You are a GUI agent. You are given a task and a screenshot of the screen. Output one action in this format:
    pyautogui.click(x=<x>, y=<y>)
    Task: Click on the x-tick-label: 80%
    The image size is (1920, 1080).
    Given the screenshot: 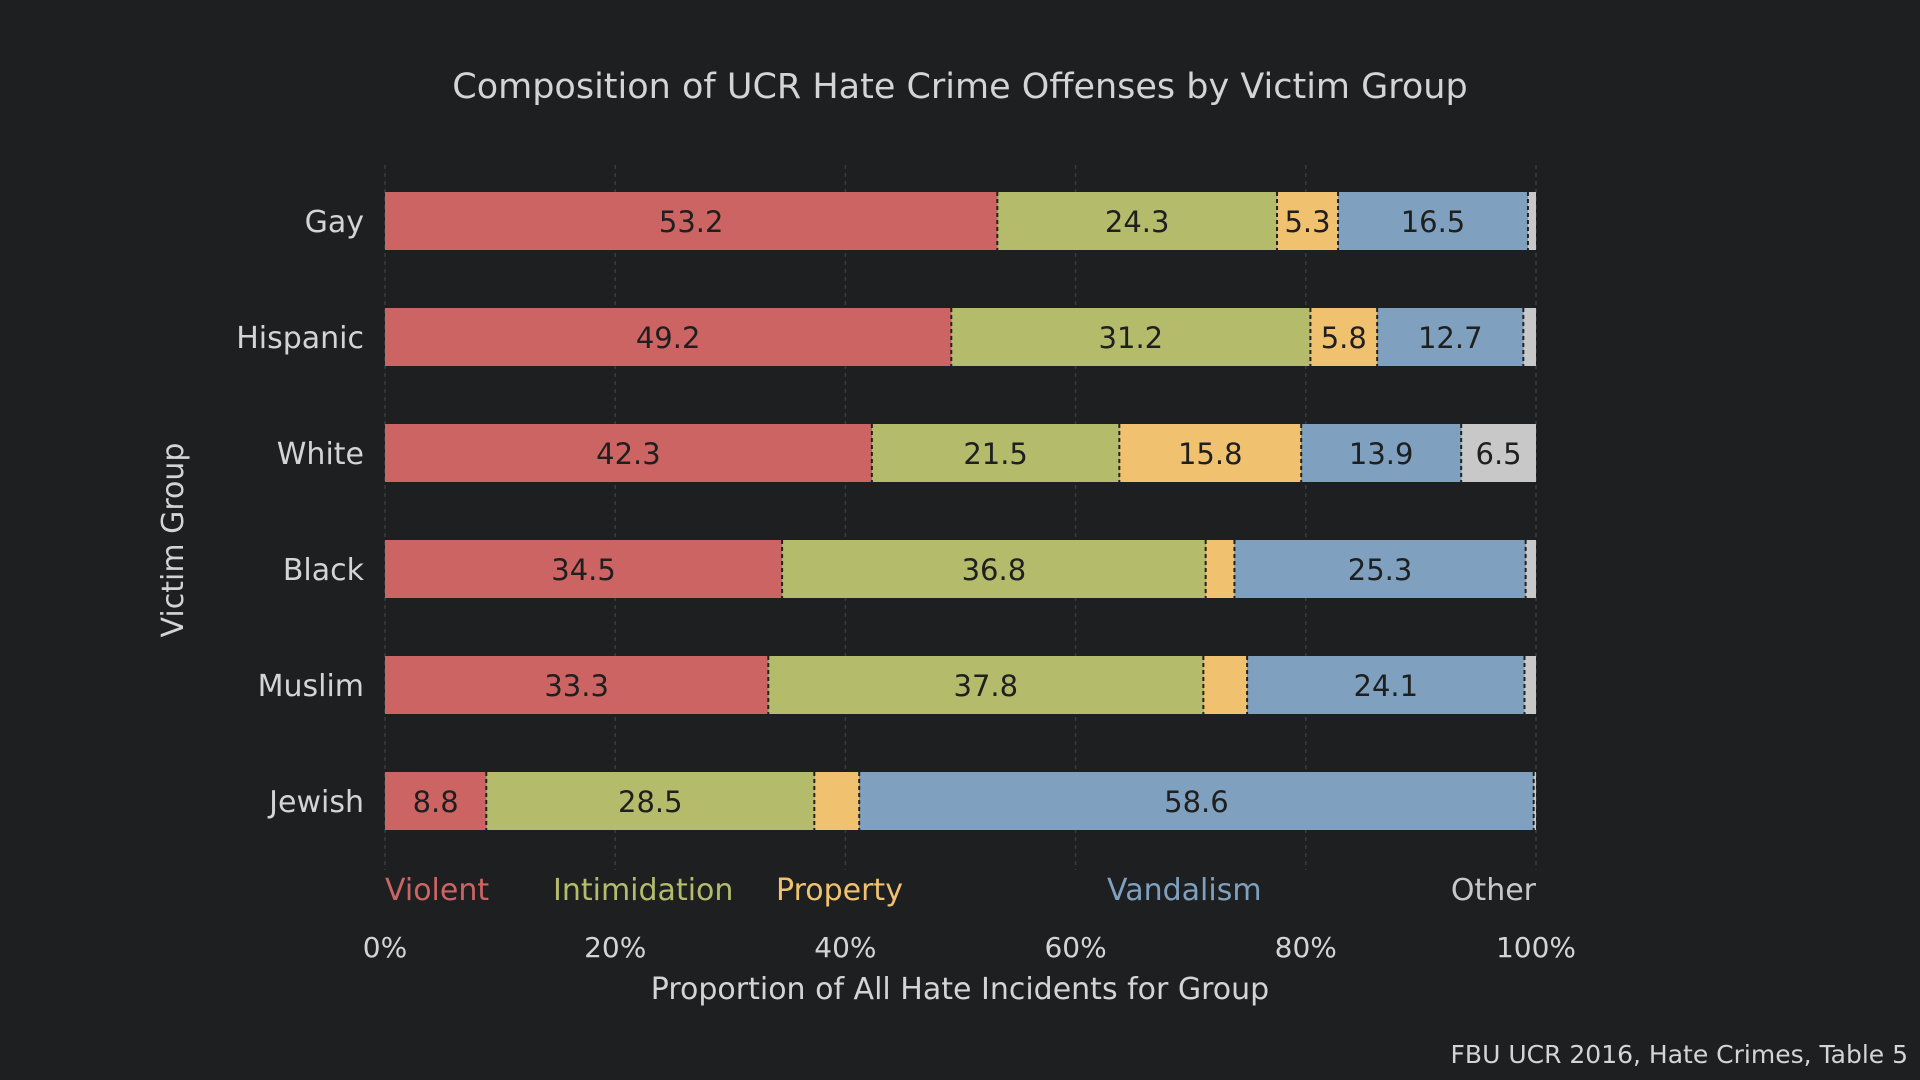 What is the action you would take?
    pyautogui.click(x=1306, y=947)
    